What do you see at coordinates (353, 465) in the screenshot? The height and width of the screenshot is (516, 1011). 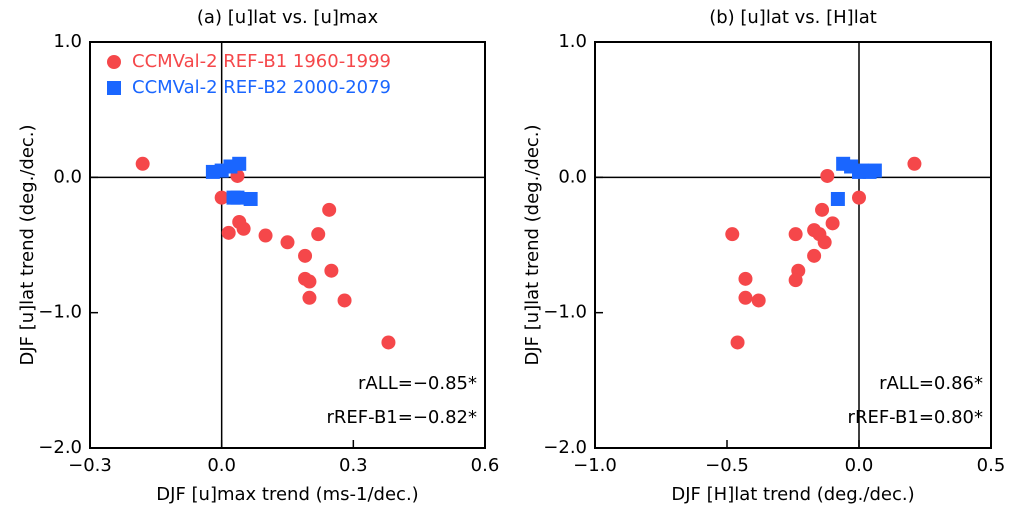 I see `x-tick-label: 0.3` at bounding box center [353, 465].